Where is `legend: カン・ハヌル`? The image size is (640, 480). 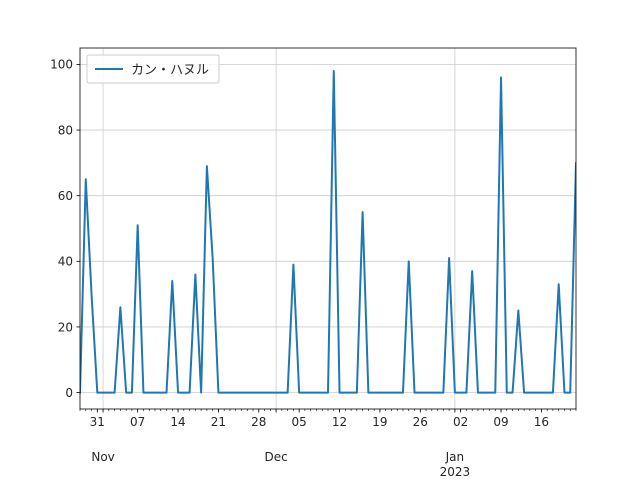
legend: カン・ハヌル is located at coordinates (153, 69).